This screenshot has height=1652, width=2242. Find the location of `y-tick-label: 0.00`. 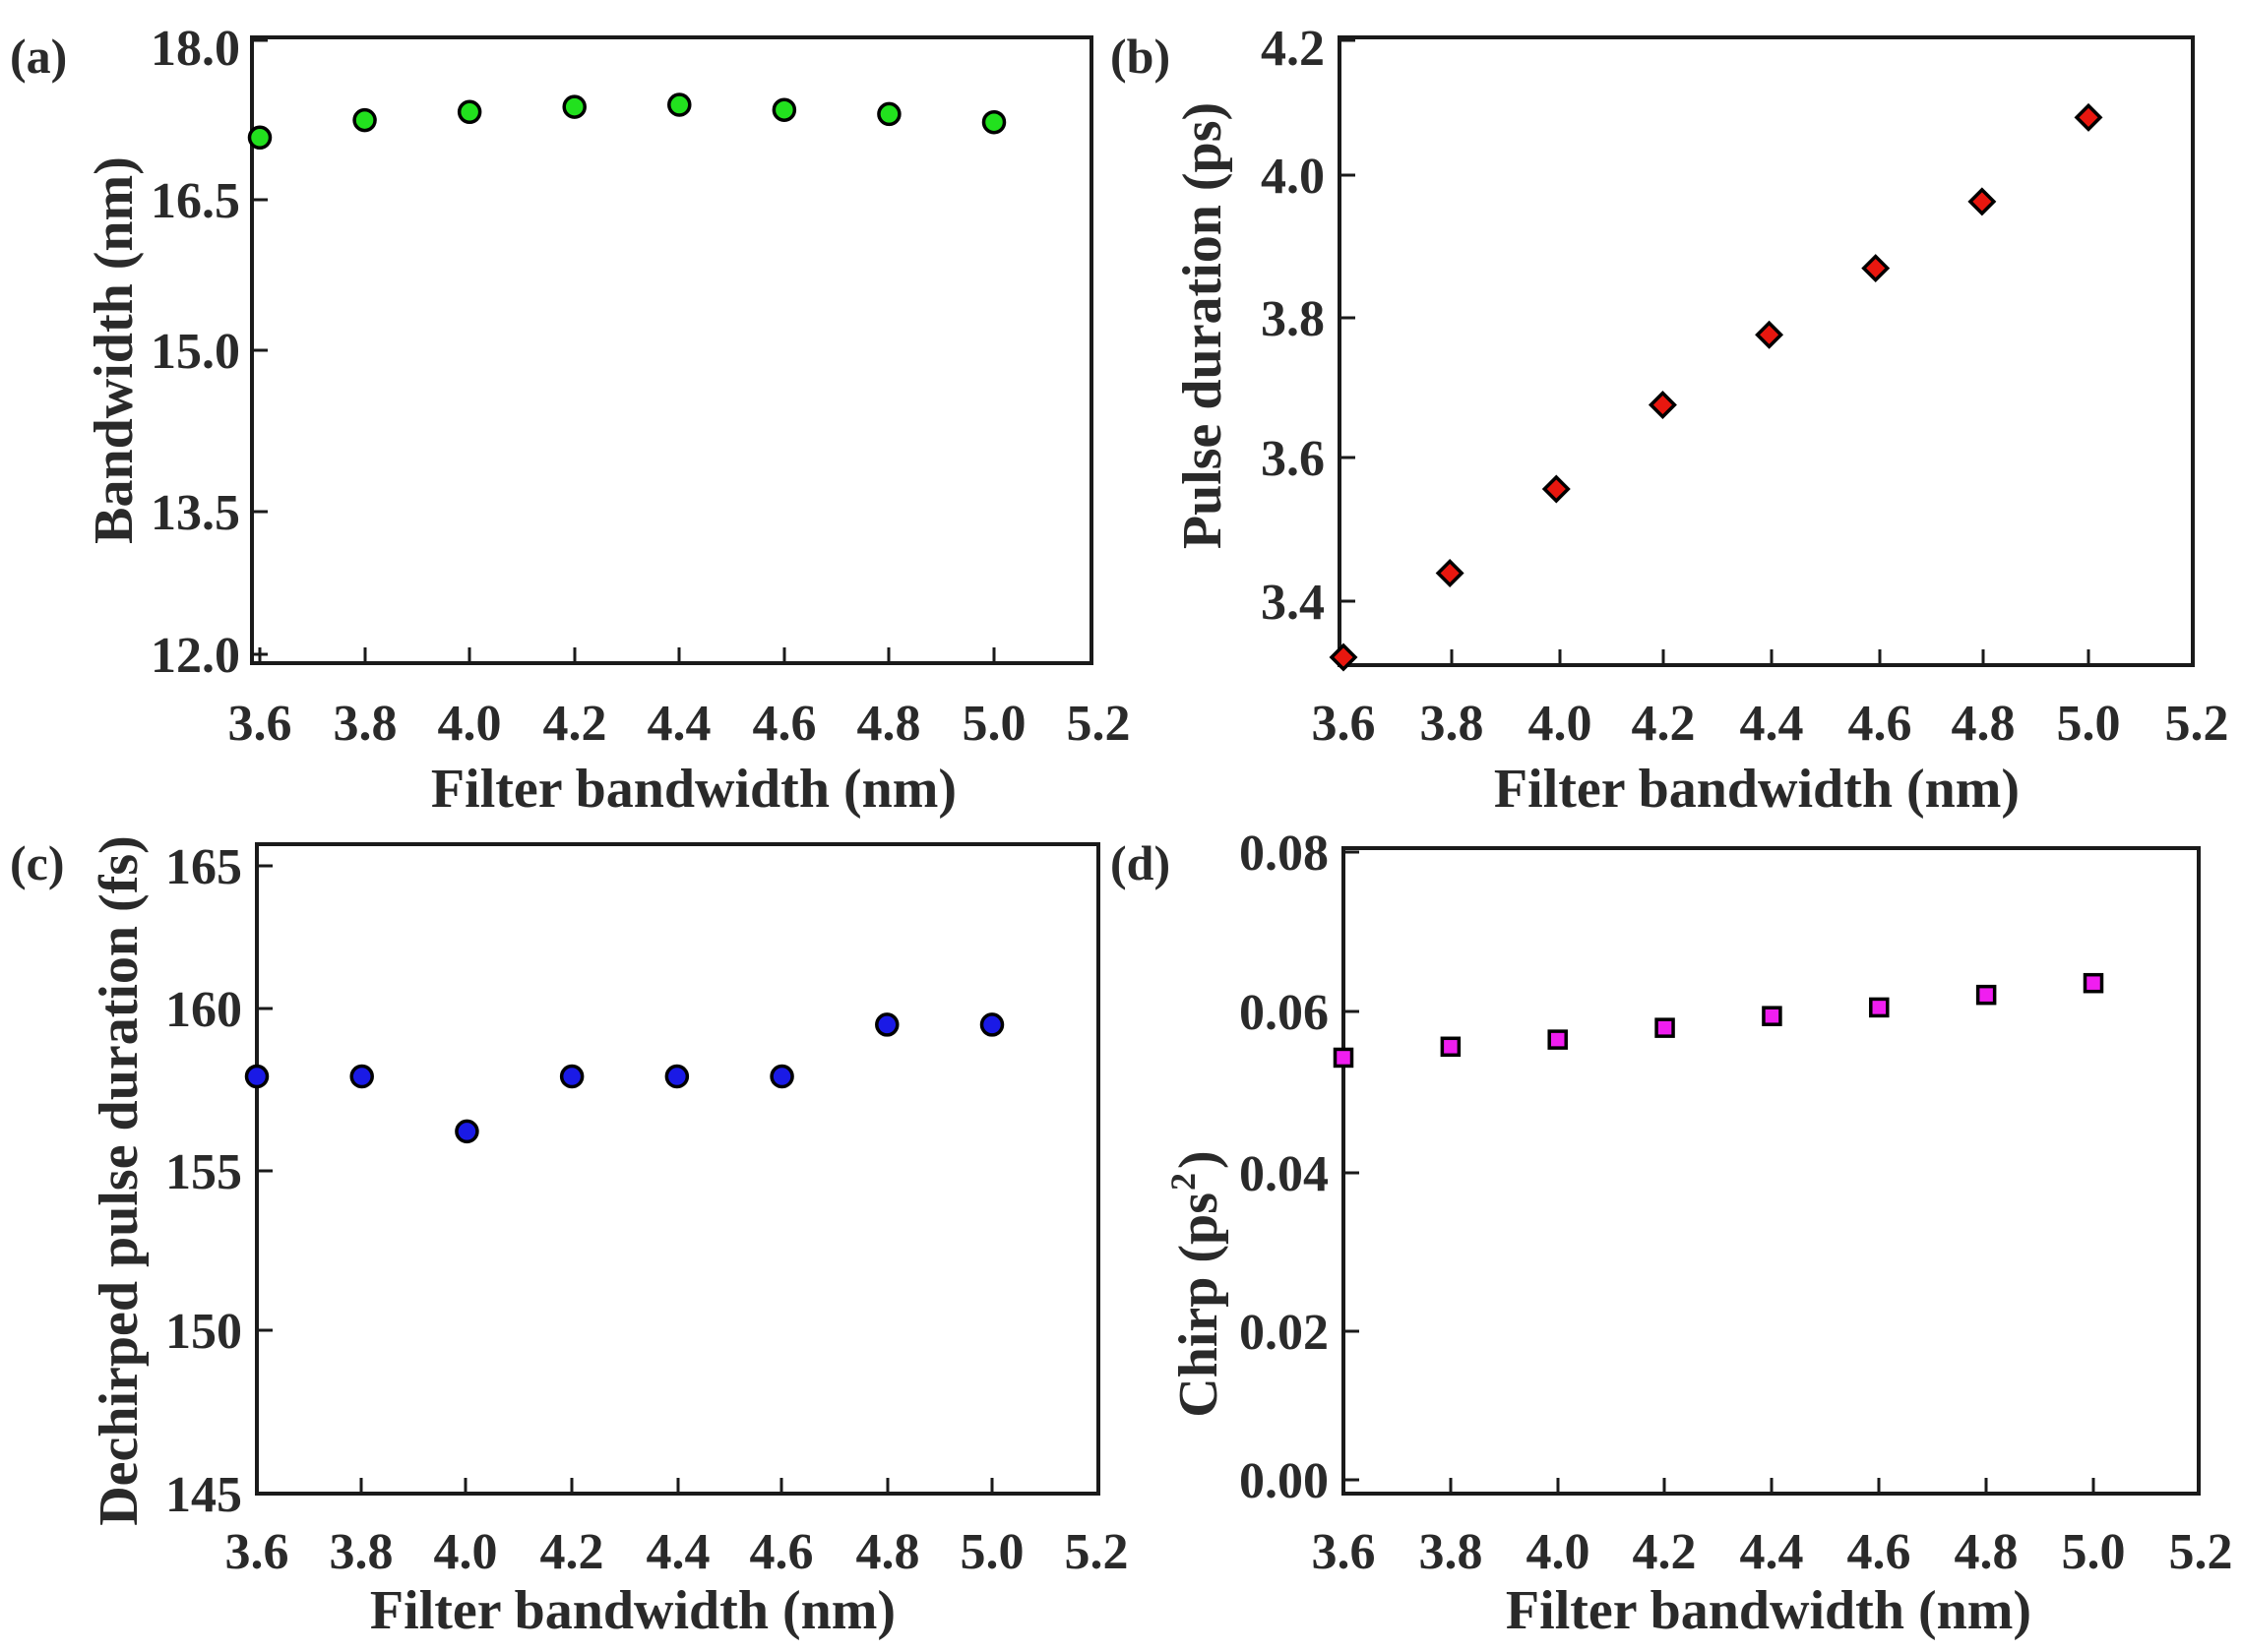

y-tick-label: 0.00 is located at coordinates (1284, 1481).